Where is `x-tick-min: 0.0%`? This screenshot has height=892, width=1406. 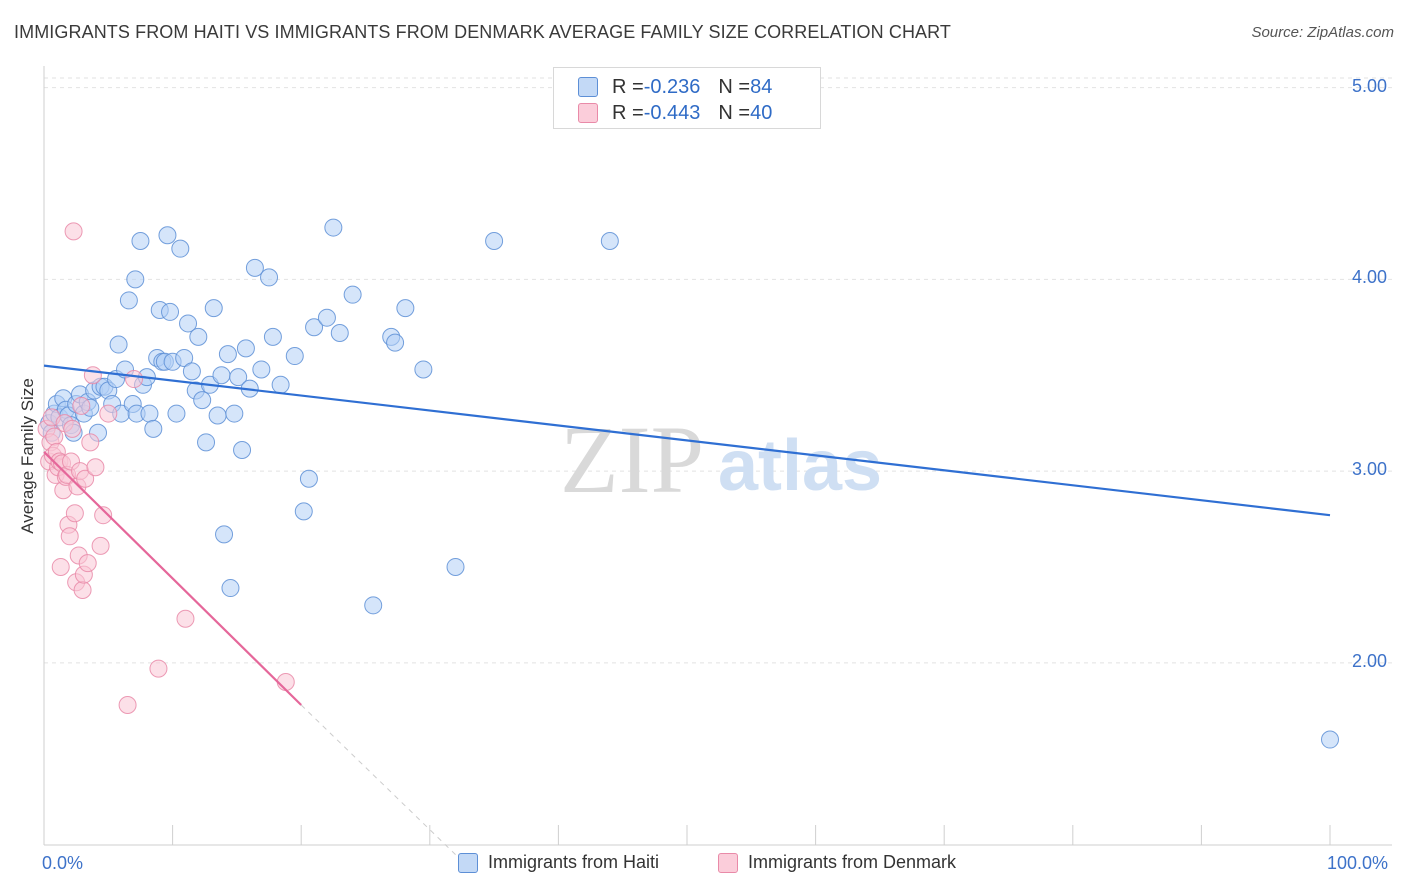
x-tick-min: 0.0% is located at coordinates (63, 863).